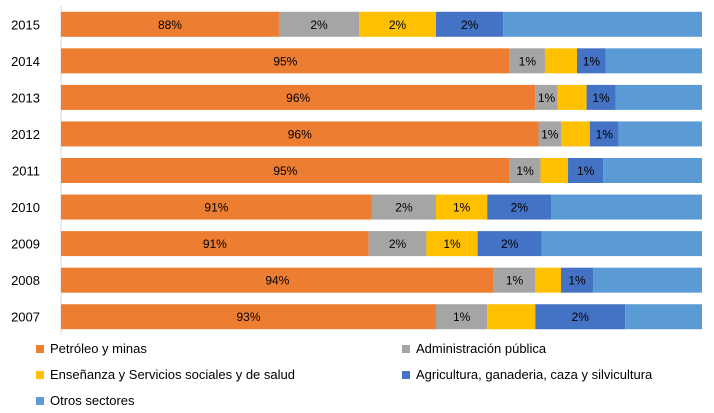 Image resolution: width=714 pixels, height=413 pixels. Describe the element at coordinates (92, 400) in the screenshot. I see `legend-label: Otros sectores` at that location.